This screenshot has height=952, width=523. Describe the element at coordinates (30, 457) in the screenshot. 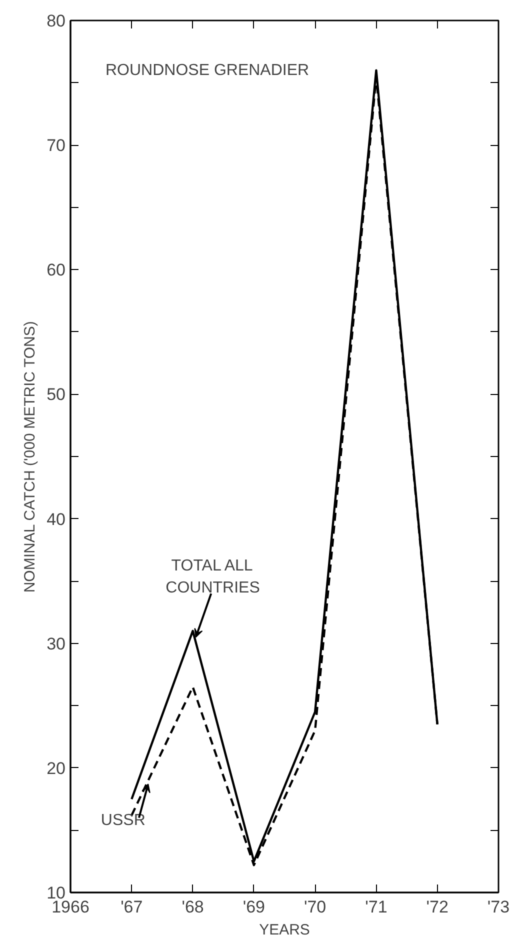

I see `y-axis-title: NOMINAL CATCH ('000 METRIC TONS)` at that location.